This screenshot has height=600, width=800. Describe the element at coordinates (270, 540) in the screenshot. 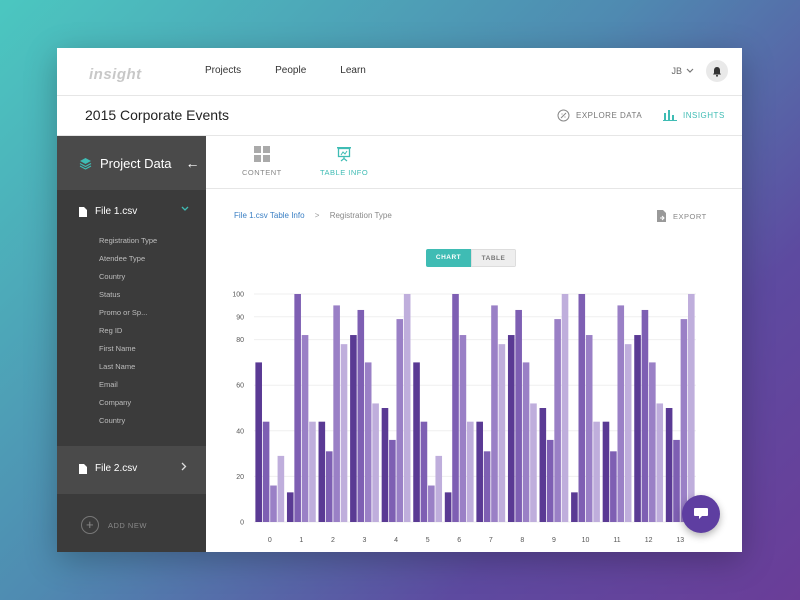

I see `x-tick-label: 0` at that location.